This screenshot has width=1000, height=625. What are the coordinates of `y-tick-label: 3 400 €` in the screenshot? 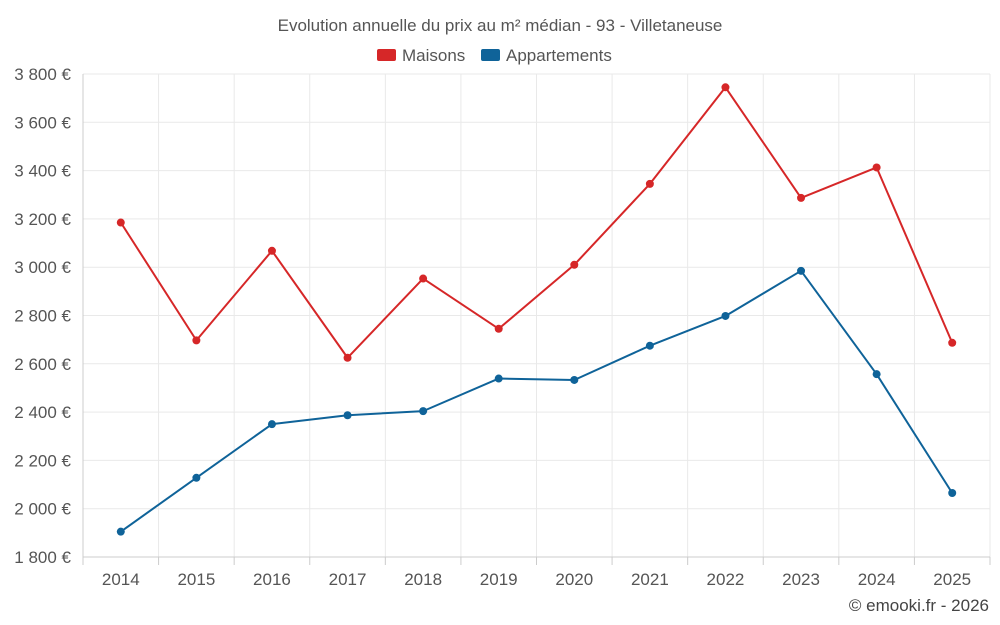 It's located at (42, 171).